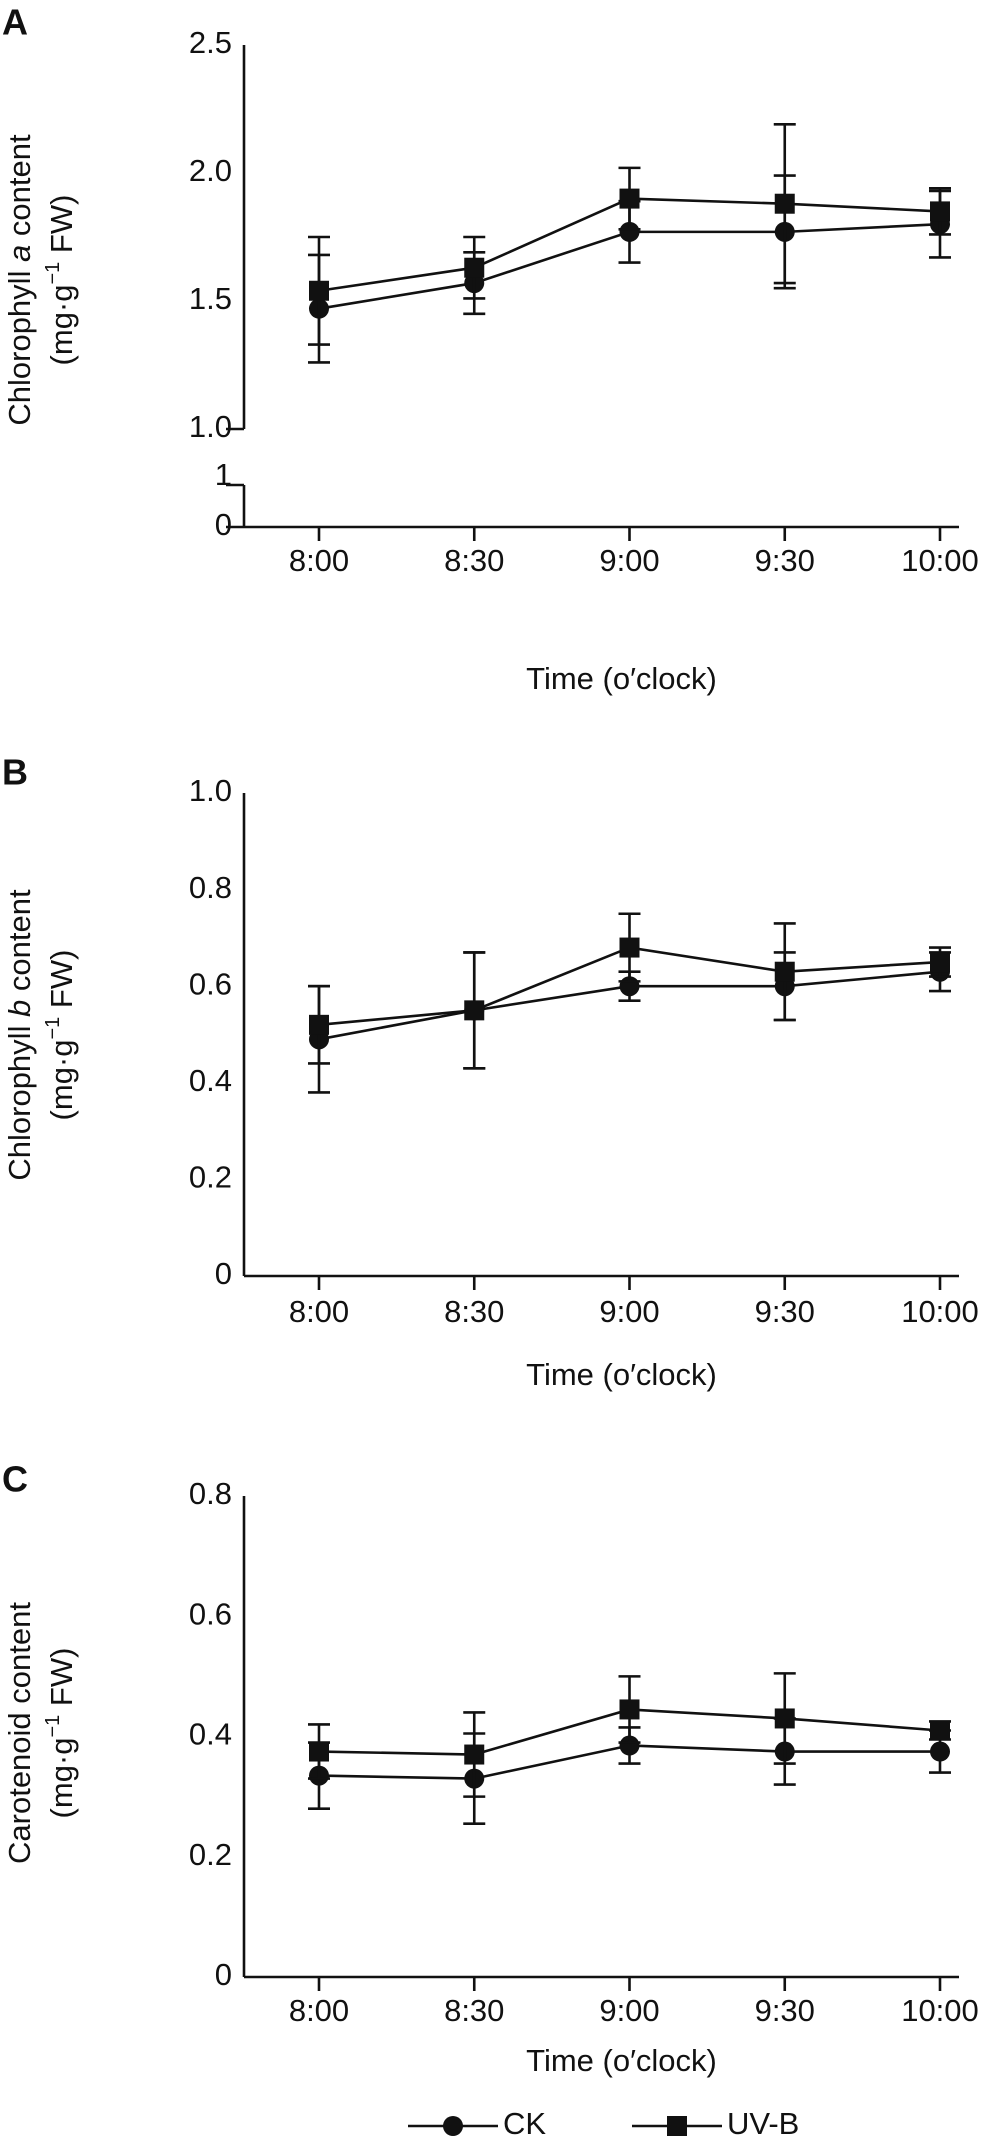 This screenshot has width=1000, height=2148. I want to click on y-label-line1: Carotenoid content, so click(19, 1733).